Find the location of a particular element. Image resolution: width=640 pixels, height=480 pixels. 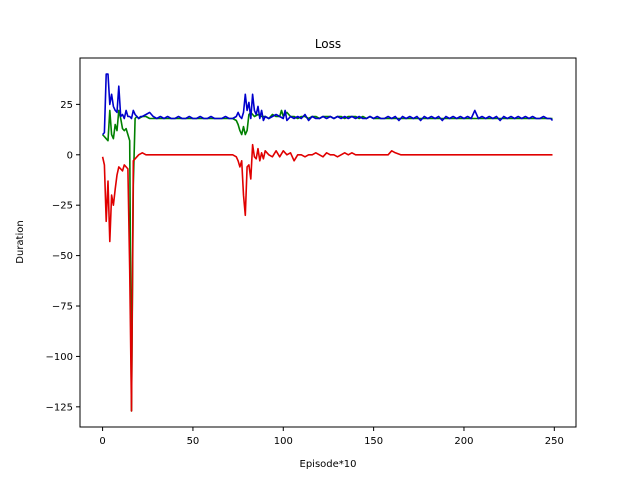

x-tick-label: 0 is located at coordinates (102, 441).